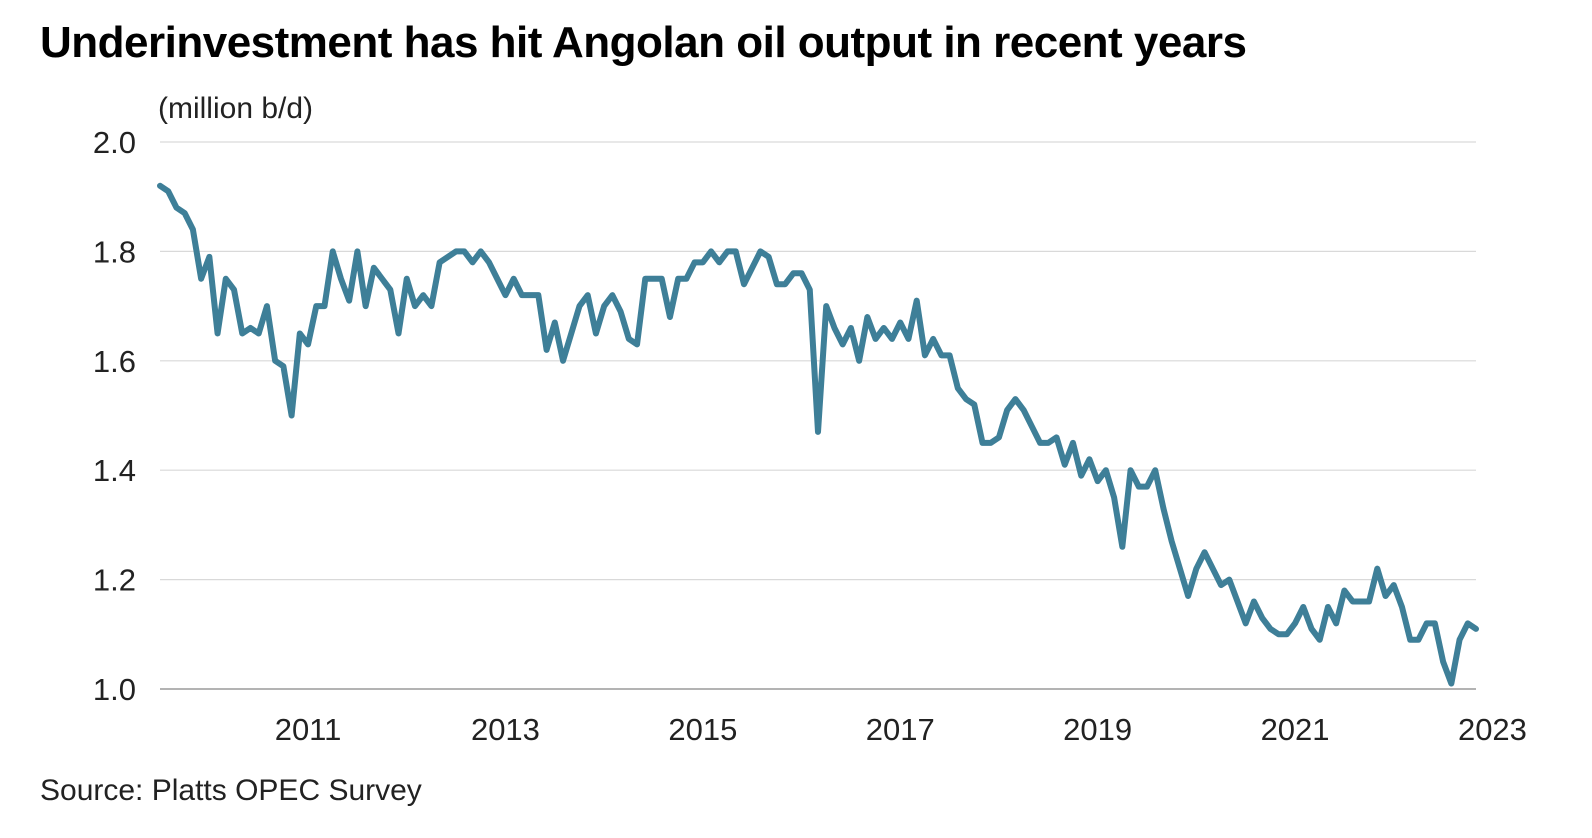 Image resolution: width=1592 pixels, height=838 pixels. I want to click on x-axis-ticks: 2011 2013 2015 2017 2019 2021 2023, so click(901, 729).